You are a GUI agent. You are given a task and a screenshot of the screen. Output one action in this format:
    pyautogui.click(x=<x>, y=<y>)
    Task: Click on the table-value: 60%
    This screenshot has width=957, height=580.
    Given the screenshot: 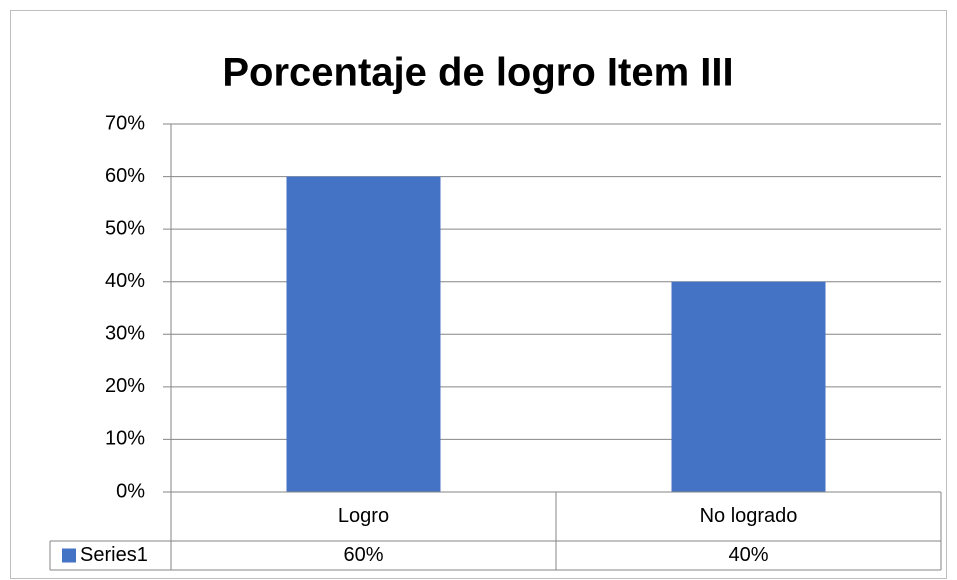 What is the action you would take?
    pyautogui.click(x=363, y=555)
    